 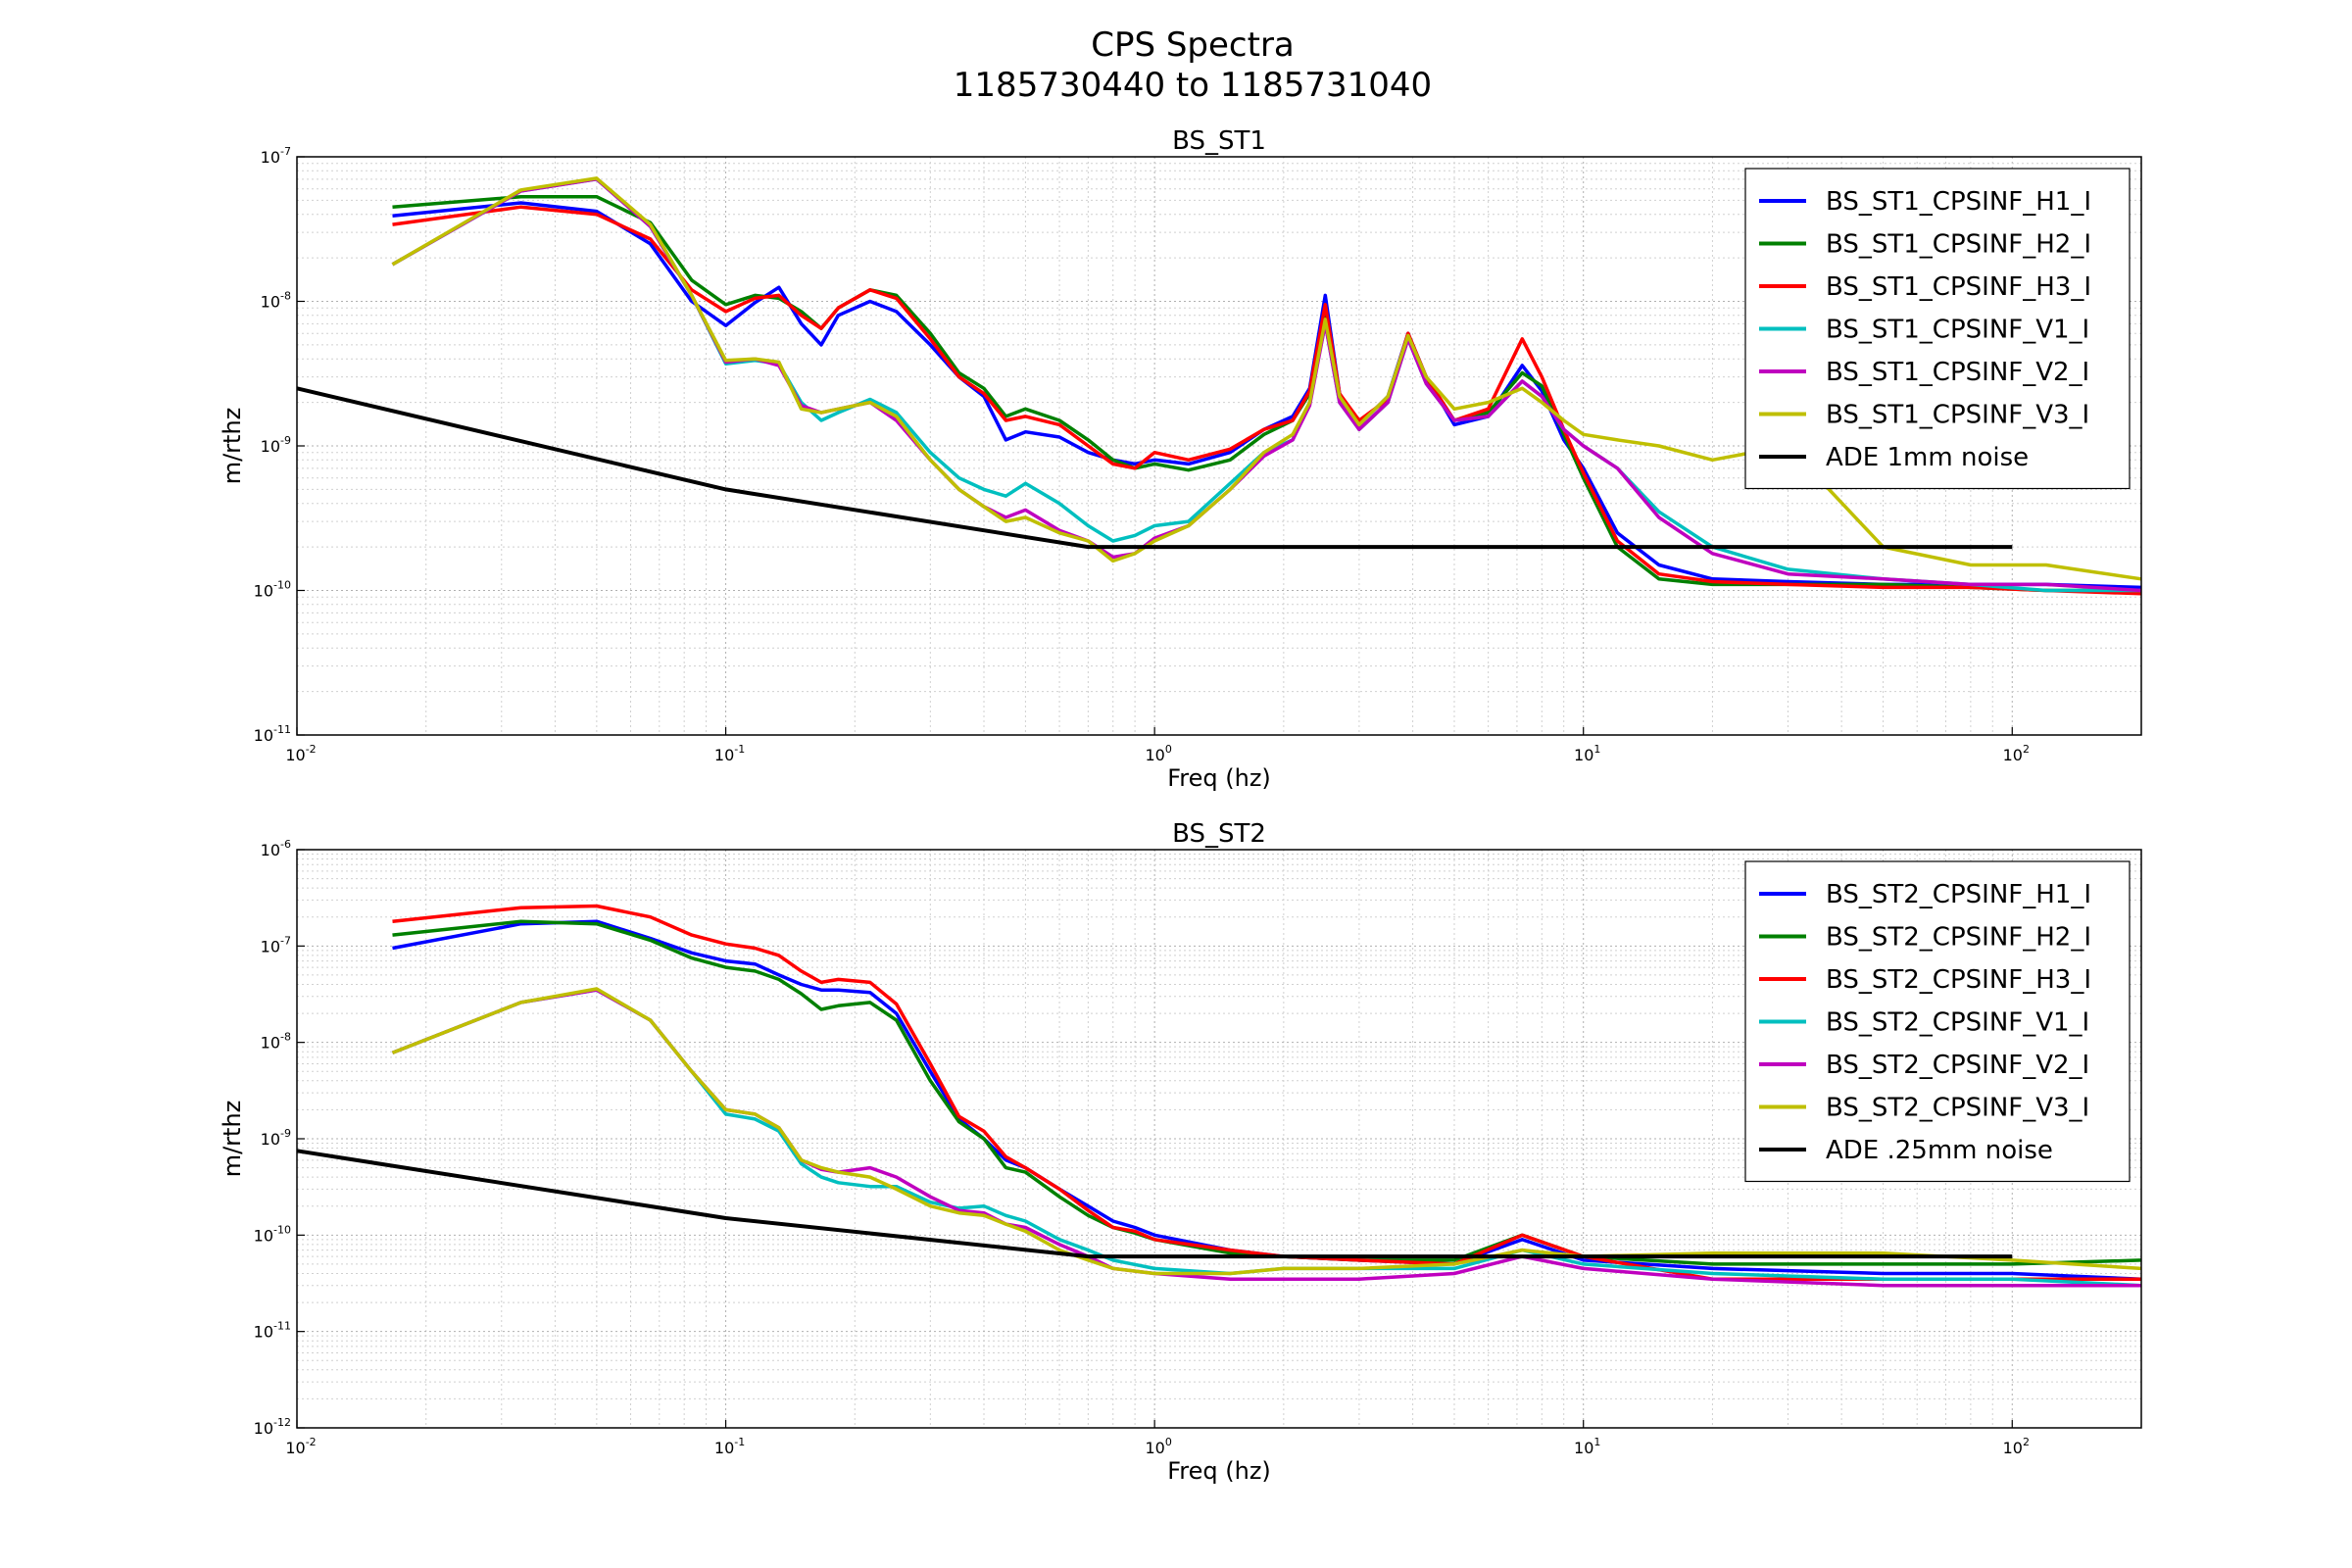 I want to click on legend-label: BS_ST2_CPSINF_V3_I, so click(x=1957, y=1108).